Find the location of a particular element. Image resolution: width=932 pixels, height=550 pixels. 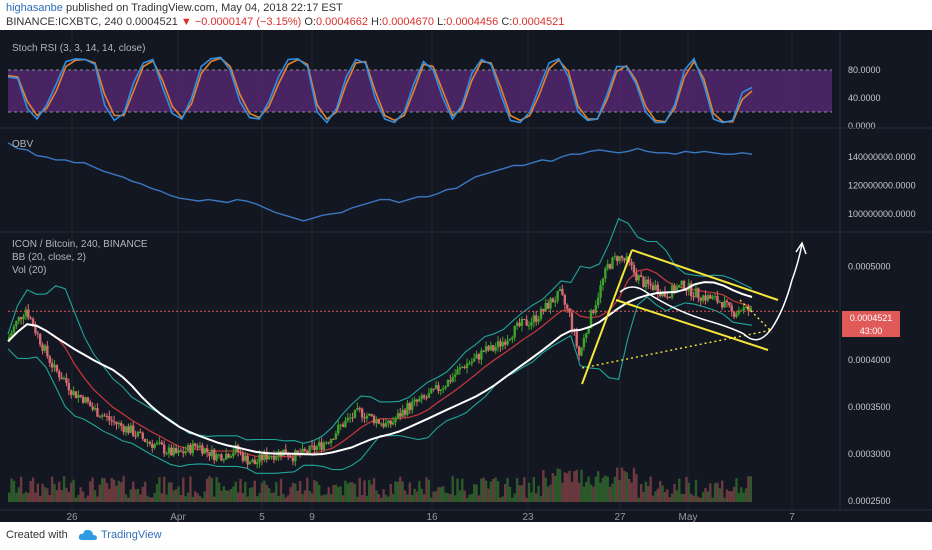

price-tag is located at coordinates (871, 317).